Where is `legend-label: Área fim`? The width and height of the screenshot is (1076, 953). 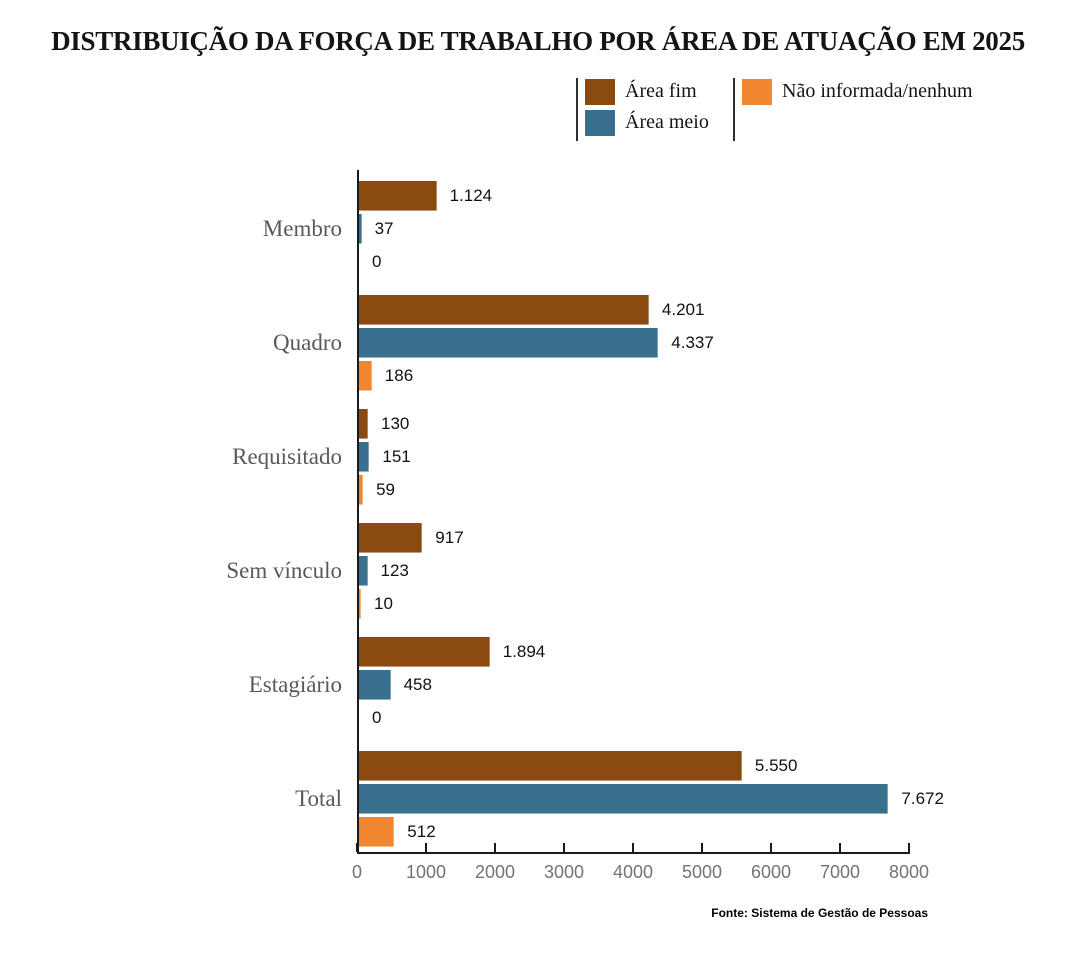
legend-label: Área fim is located at coordinates (661, 91).